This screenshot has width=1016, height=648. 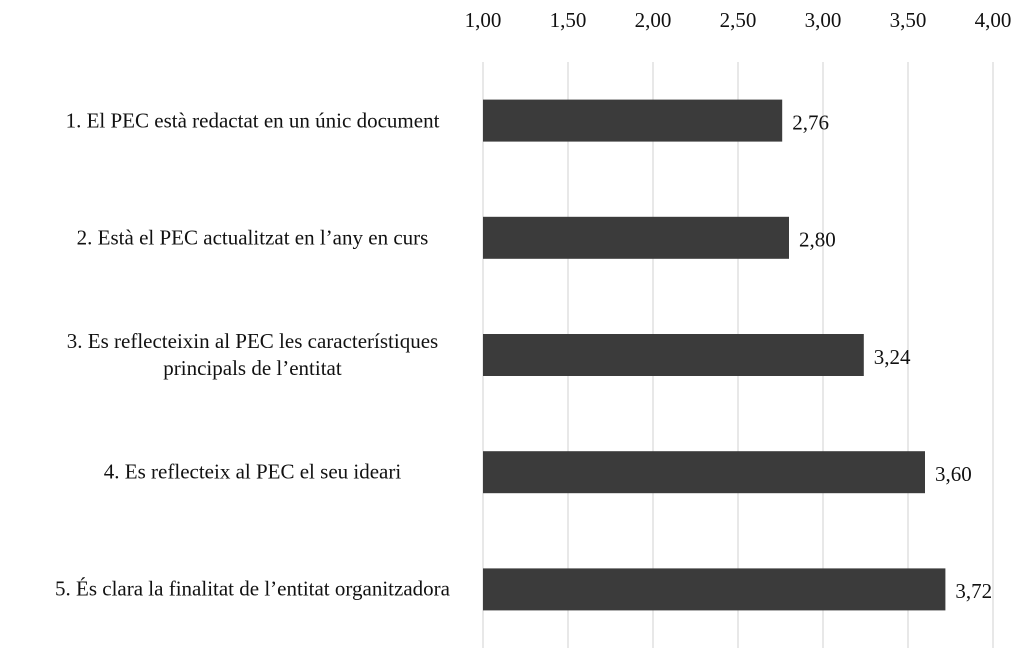 I want to click on value-label: 3,24, so click(x=892, y=357).